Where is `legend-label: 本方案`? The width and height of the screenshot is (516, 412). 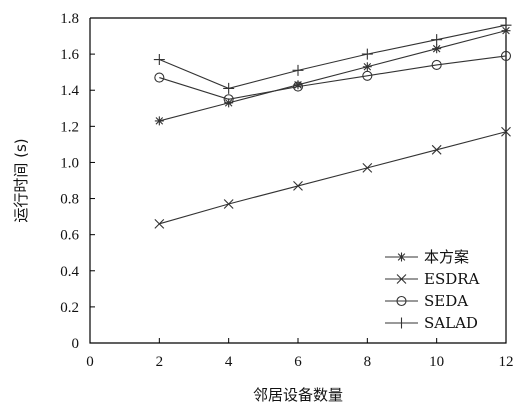
legend-label: 本方案 is located at coordinates (446, 257).